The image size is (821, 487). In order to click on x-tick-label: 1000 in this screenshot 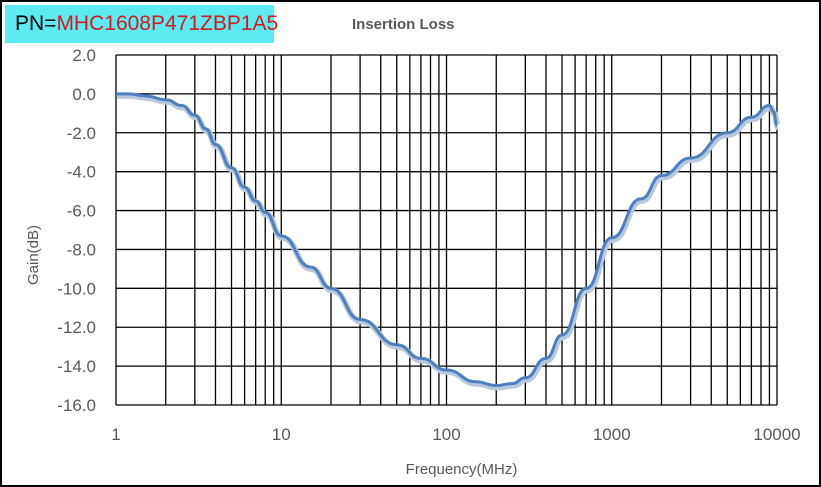, I will do `click(612, 434)`.